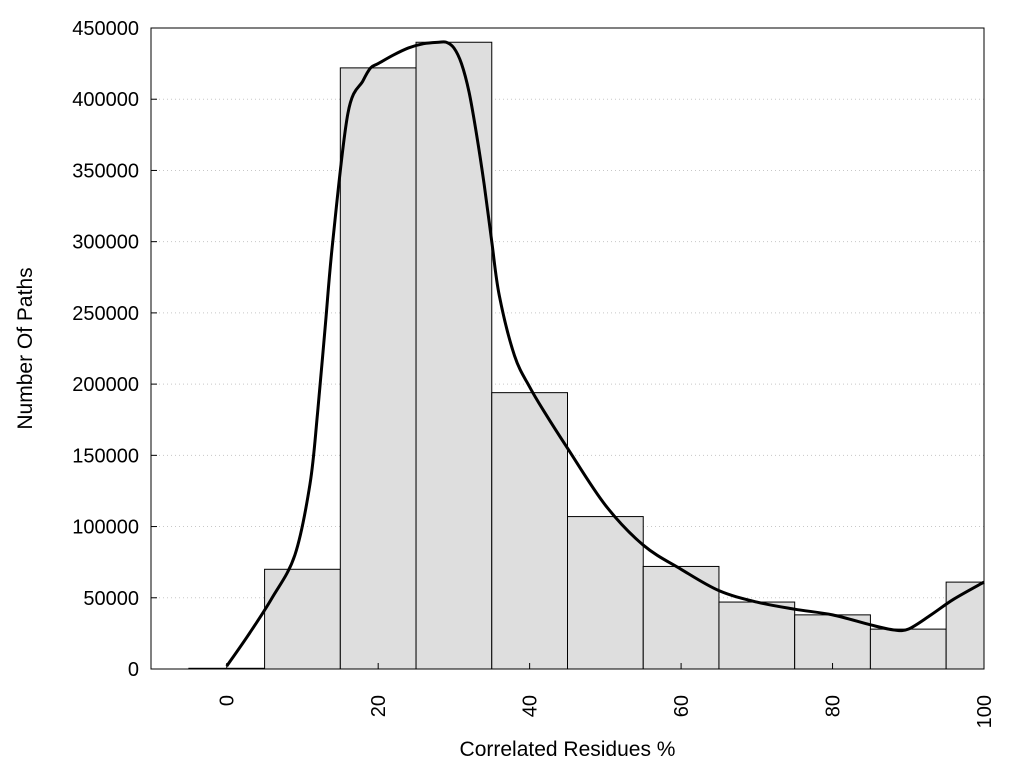 The image size is (1024, 768). I want to click on y-tick-label: 200000, so click(105, 385).